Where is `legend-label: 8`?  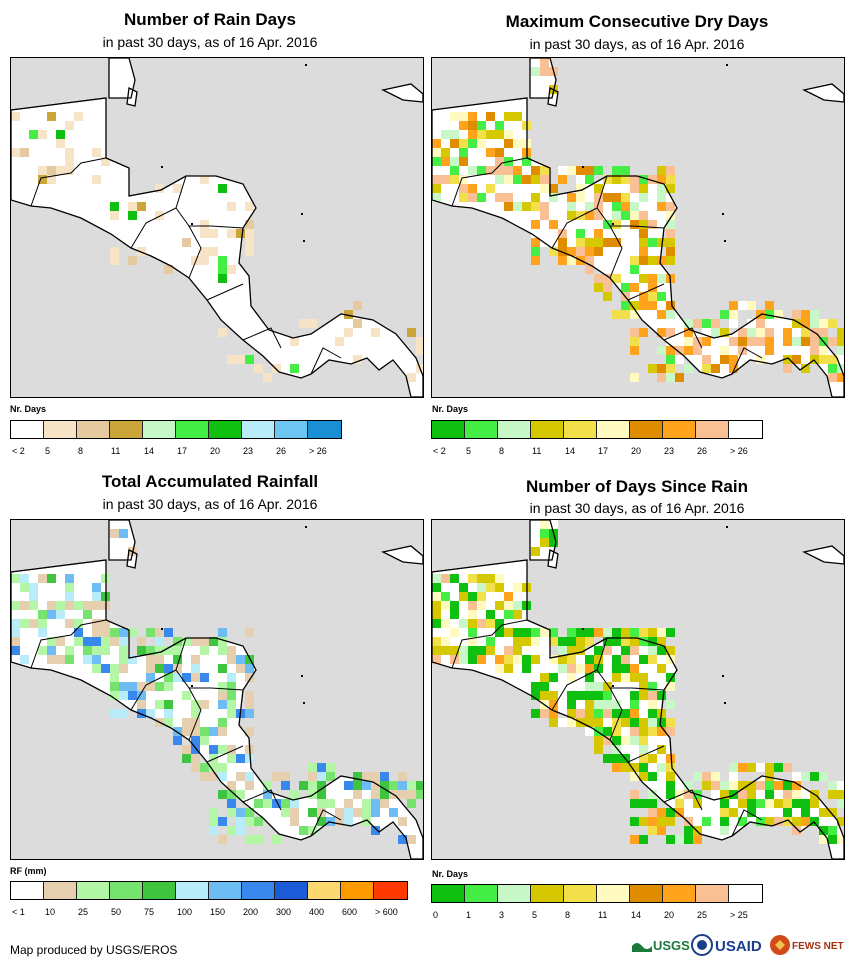
legend-label: 8 is located at coordinates (502, 451).